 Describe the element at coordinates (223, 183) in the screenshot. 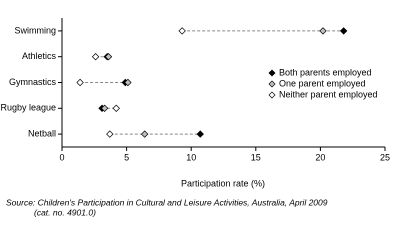

I see `x-axis-label: Participation rate (%)` at that location.